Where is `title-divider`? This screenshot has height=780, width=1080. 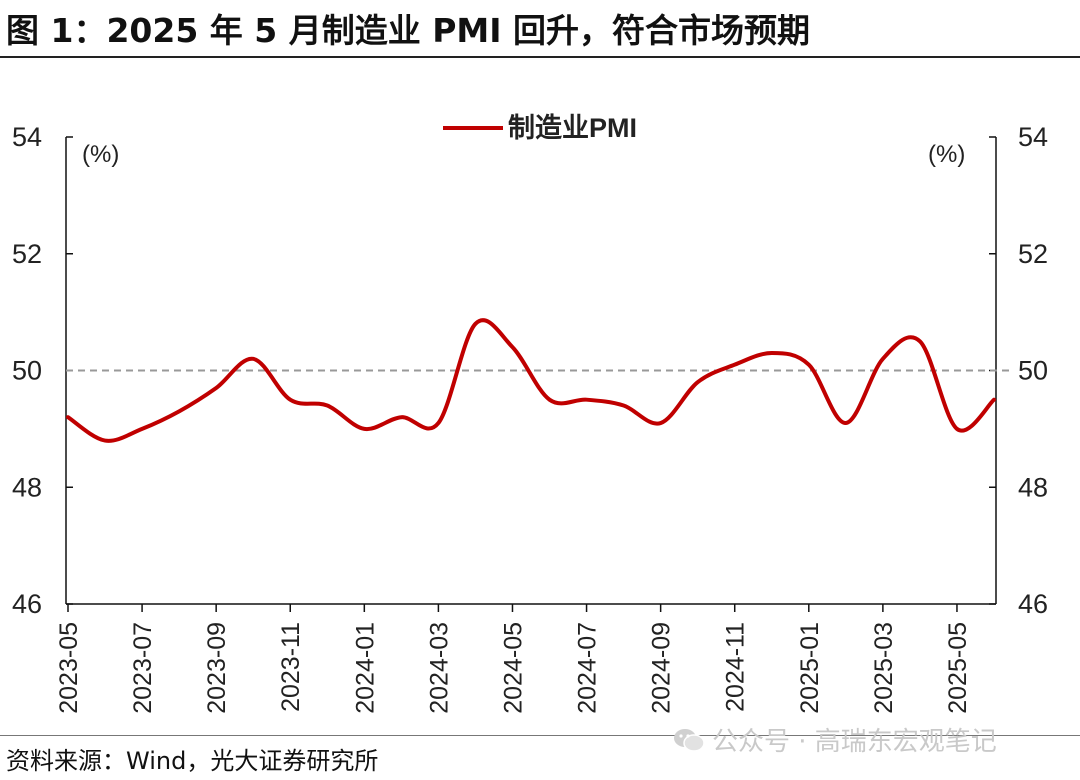
title-divider is located at coordinates (540, 57).